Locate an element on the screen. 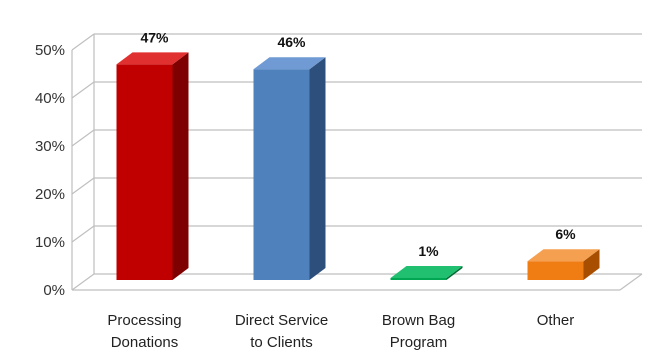  x-tick-label: Other is located at coordinates (556, 320).